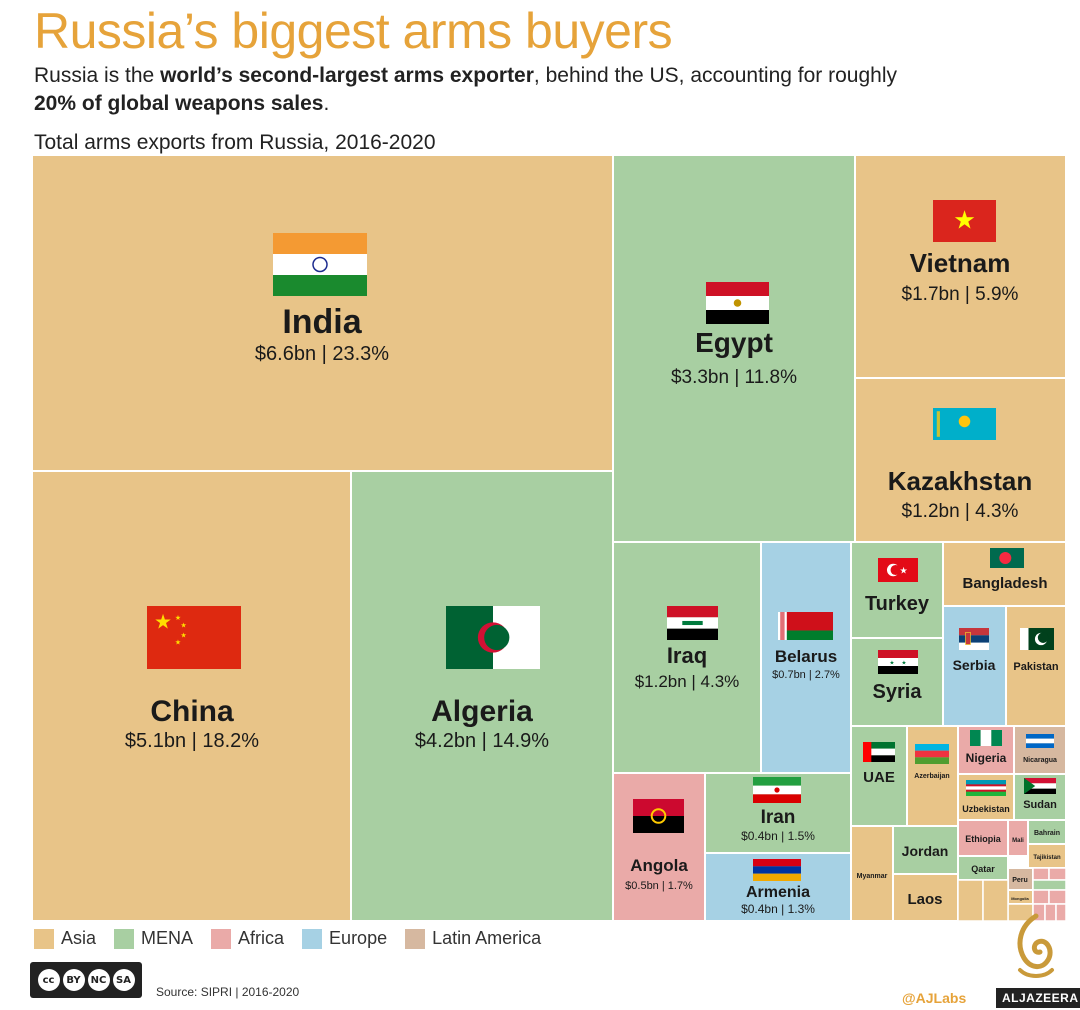 The width and height of the screenshot is (1080, 1010). What do you see at coordinates (778, 813) in the screenshot?
I see `treemap-cell-iran: Iran$0.4bn | 1.5%` at bounding box center [778, 813].